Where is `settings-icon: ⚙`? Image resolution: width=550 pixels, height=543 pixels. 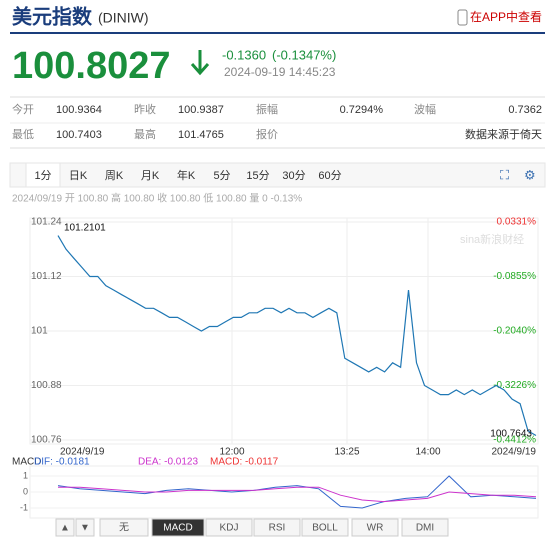
settings-icon: ⚙ is located at coordinates (530, 174).